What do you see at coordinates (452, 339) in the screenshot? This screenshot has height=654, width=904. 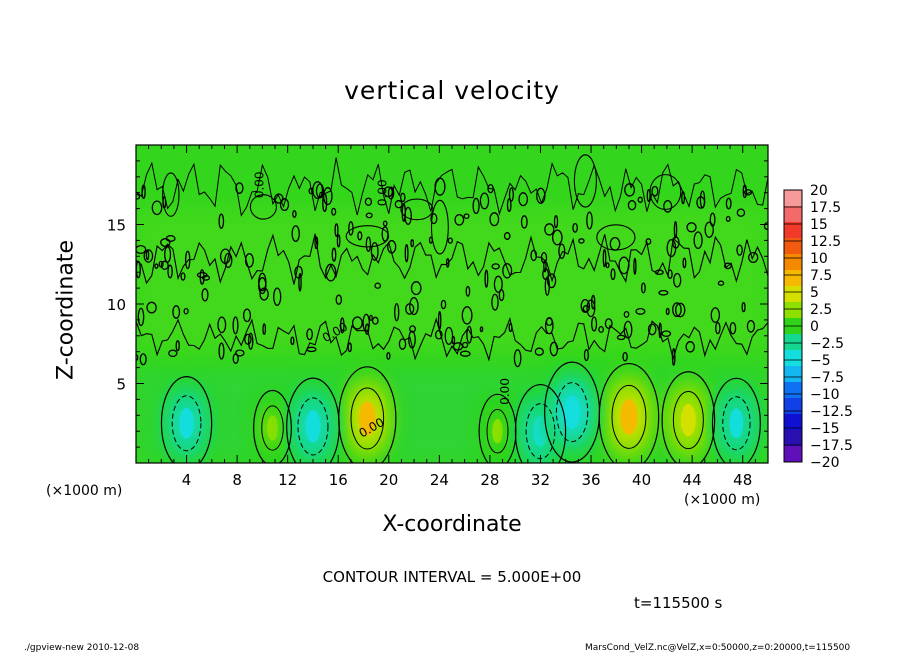 I see `zero-contour-lower` at bounding box center [452, 339].